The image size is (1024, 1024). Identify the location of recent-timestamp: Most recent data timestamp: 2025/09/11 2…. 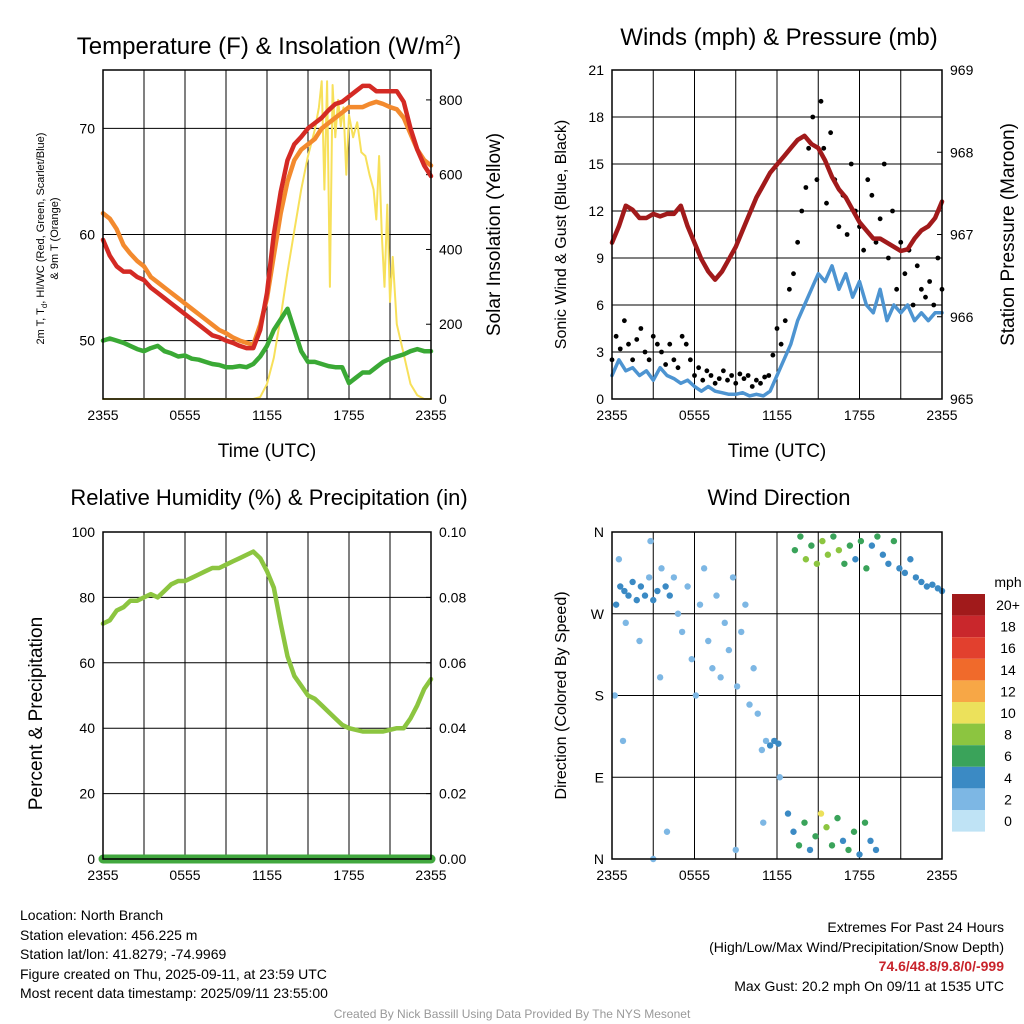
(174, 993).